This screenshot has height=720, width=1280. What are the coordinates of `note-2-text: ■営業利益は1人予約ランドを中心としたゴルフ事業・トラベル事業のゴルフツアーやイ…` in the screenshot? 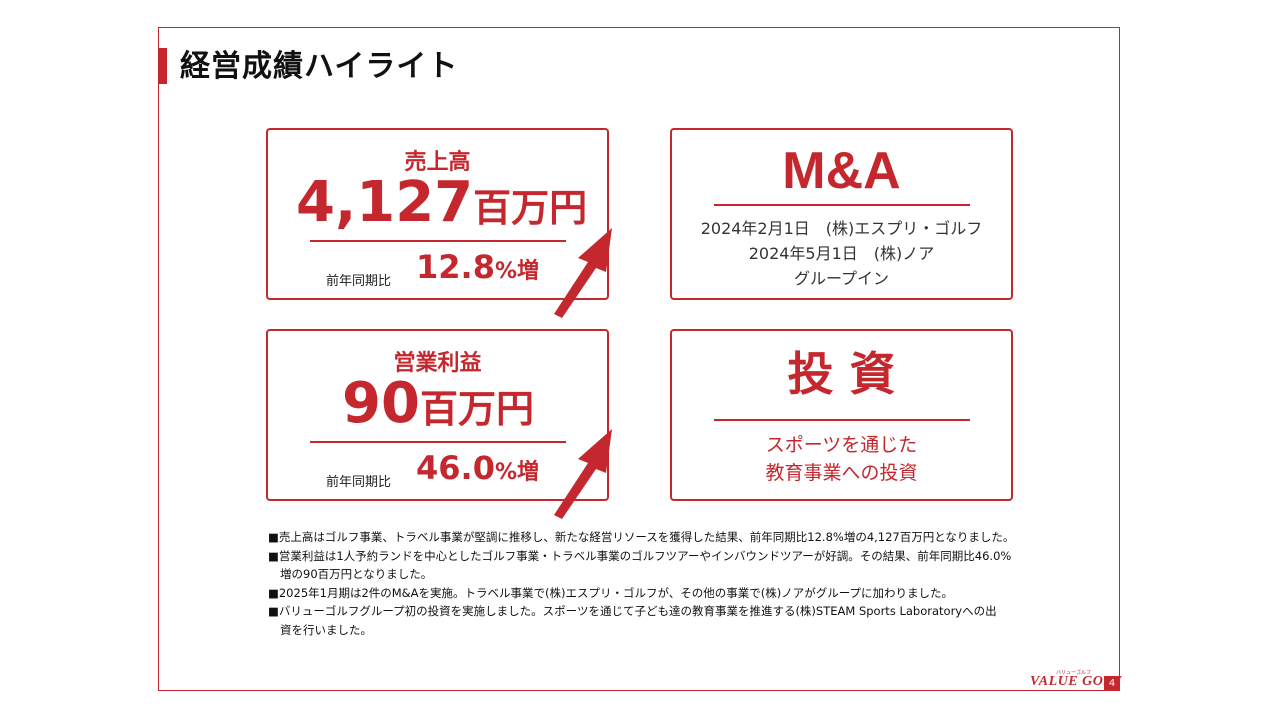 It's located at (640, 555).